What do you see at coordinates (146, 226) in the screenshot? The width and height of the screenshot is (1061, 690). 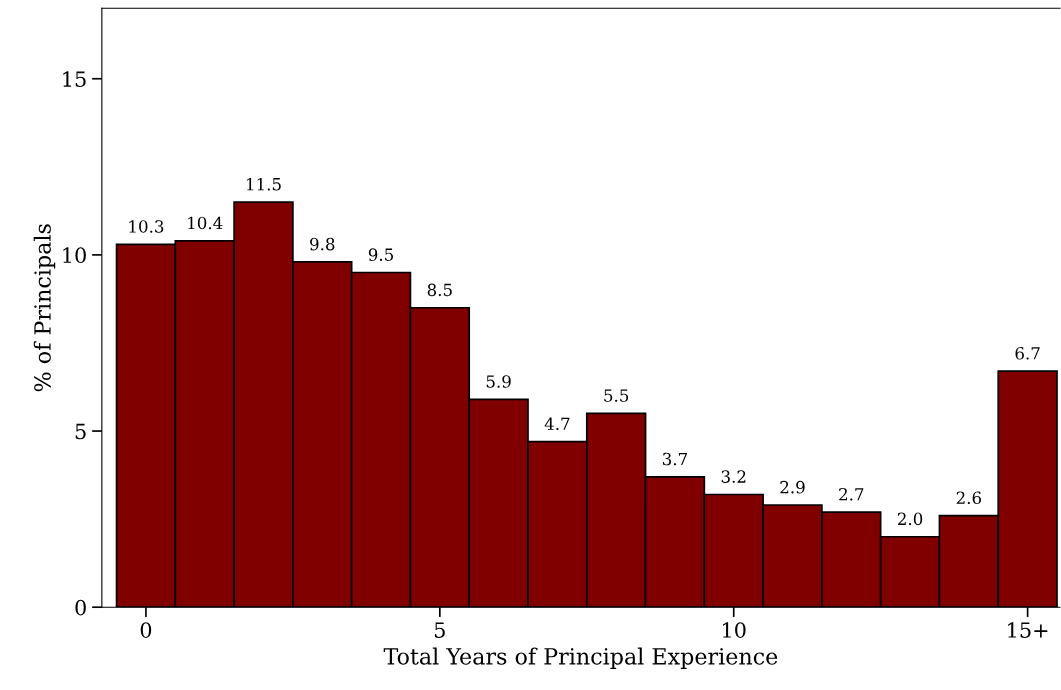 I see `data-label: 10.3` at bounding box center [146, 226].